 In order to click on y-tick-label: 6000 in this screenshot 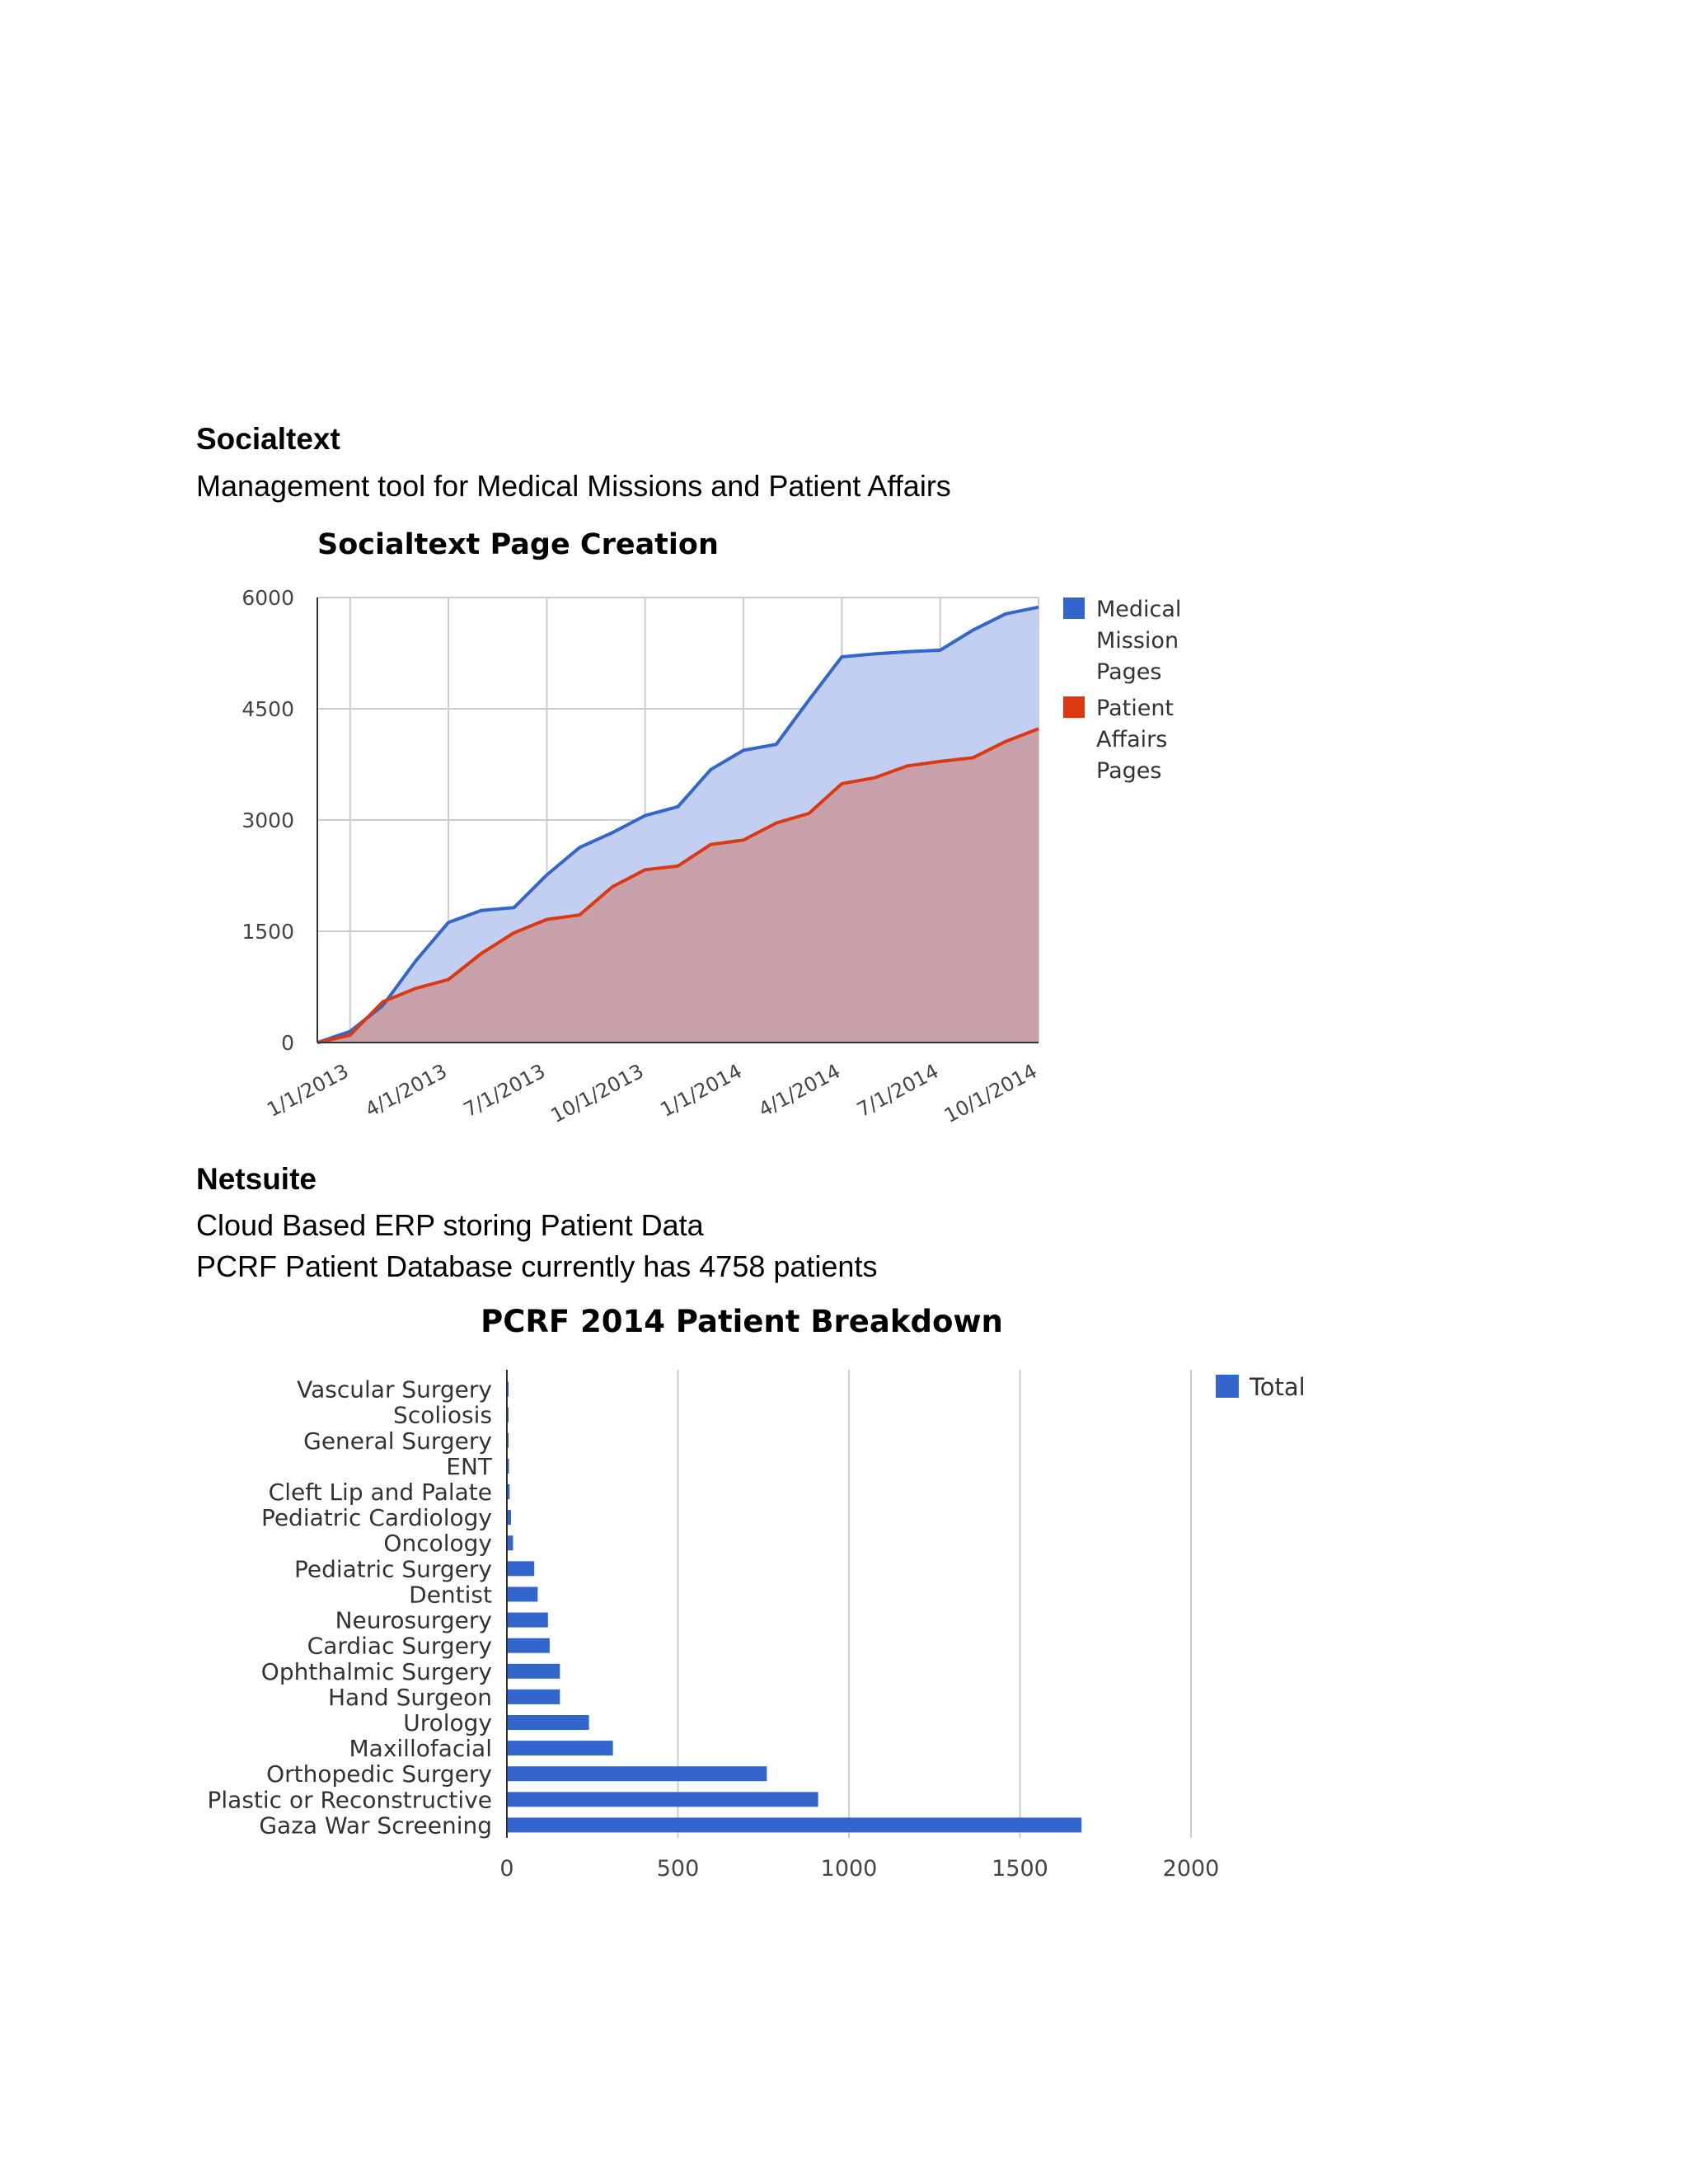, I will do `click(268, 598)`.